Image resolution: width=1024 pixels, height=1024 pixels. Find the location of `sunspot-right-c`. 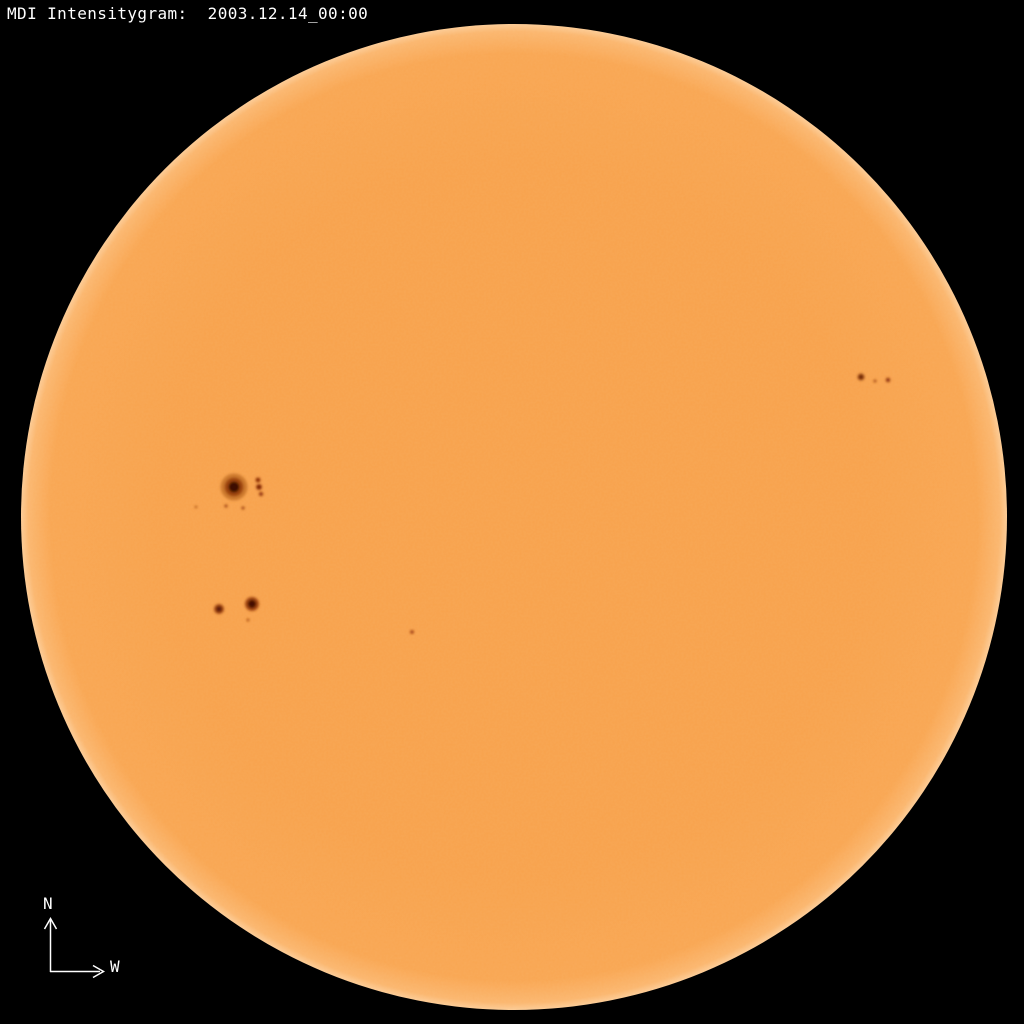

sunspot-right-c is located at coordinates (888, 380).